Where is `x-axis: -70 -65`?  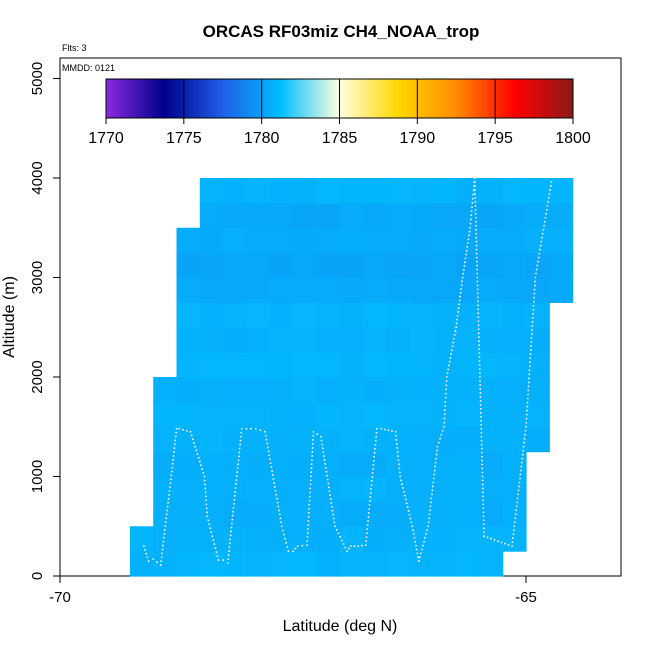 x-axis: -70 -65 is located at coordinates (293, 591).